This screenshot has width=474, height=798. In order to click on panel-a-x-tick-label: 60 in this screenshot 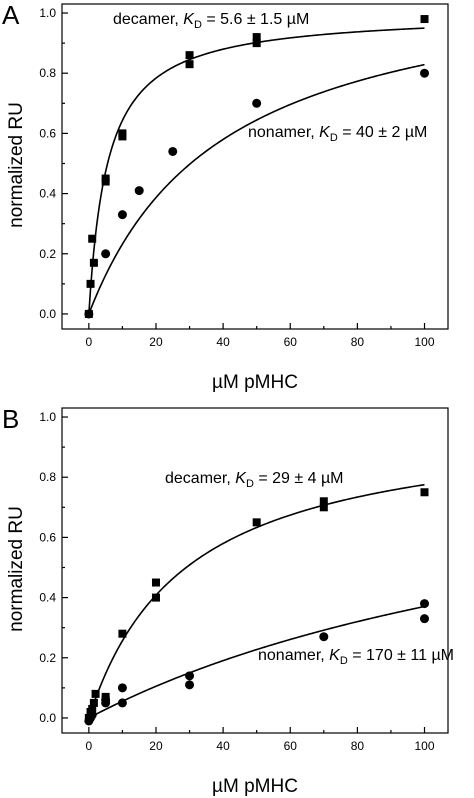, I will do `click(291, 342)`.